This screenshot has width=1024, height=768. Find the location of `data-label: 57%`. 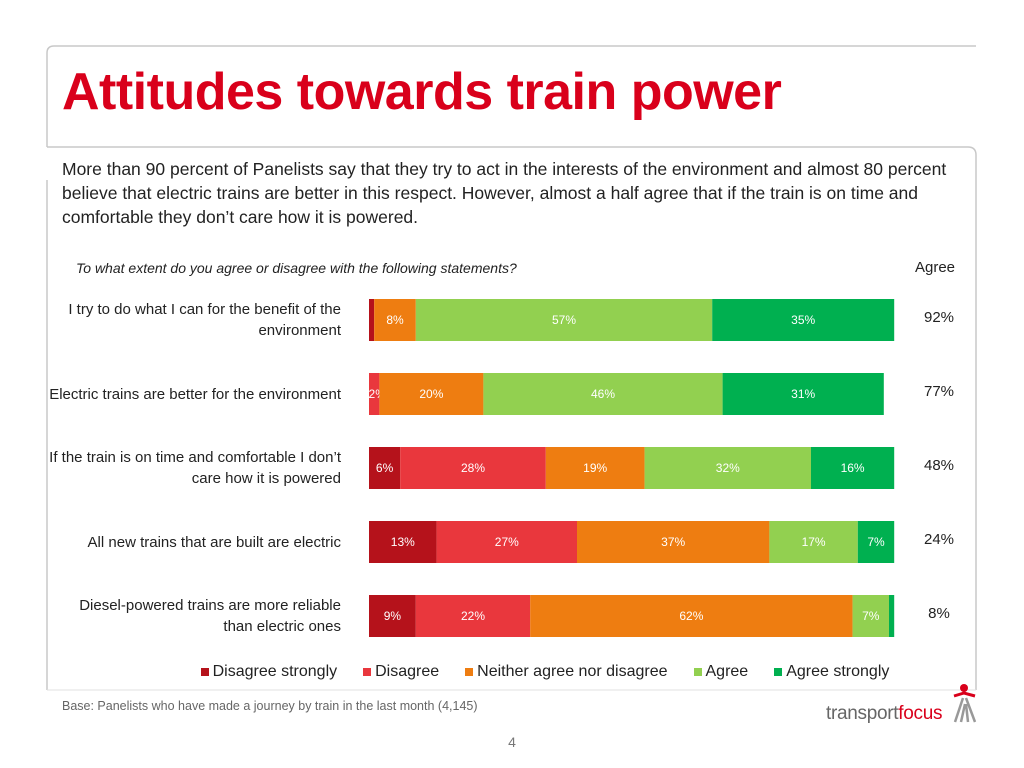

data-label: 57% is located at coordinates (564, 320).